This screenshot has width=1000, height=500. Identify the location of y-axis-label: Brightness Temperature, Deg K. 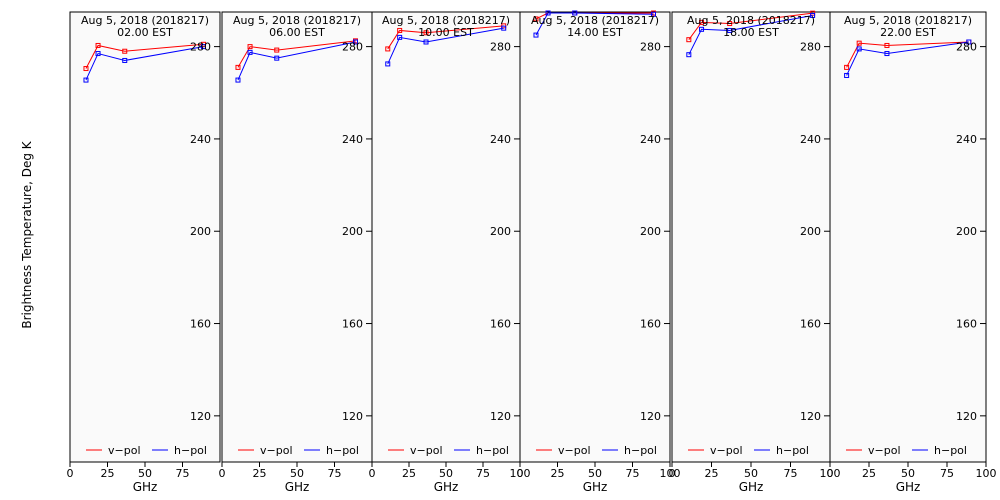
(27, 234).